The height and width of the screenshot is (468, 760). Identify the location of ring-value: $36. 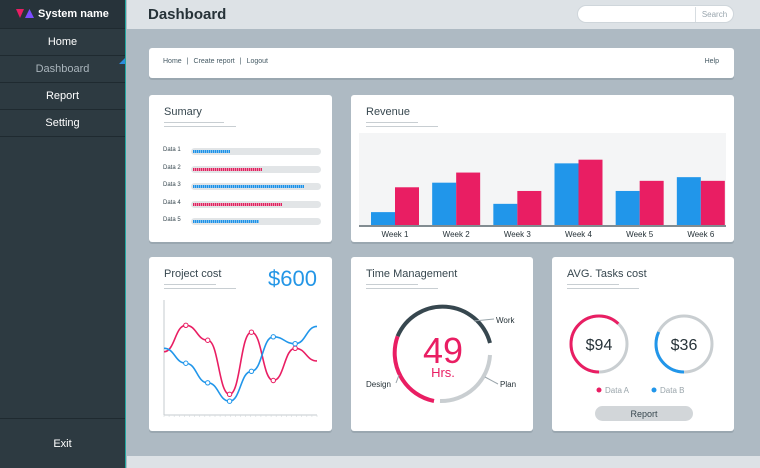
(684, 345).